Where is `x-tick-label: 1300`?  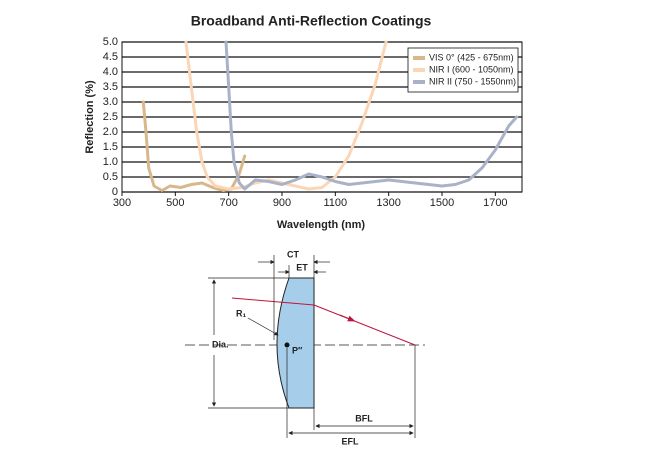 x-tick-label: 1300 is located at coordinates (388, 203).